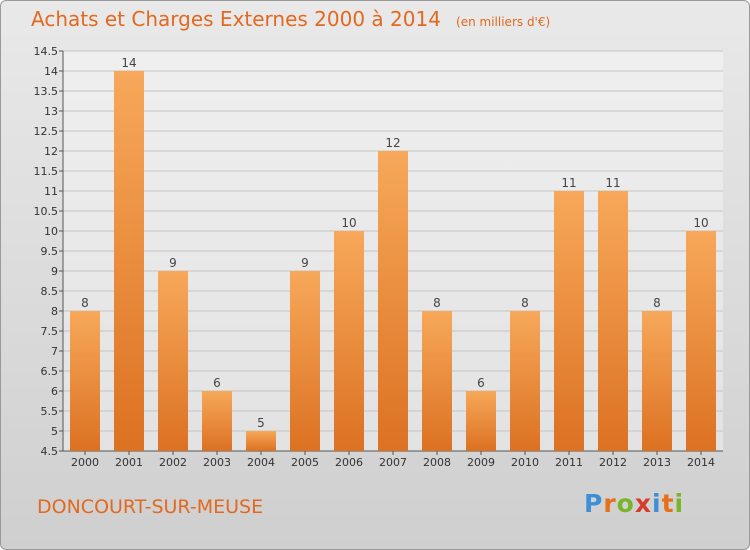 This screenshot has width=750, height=550. I want to click on chart-unit: (en milliers d'€), so click(503, 22).